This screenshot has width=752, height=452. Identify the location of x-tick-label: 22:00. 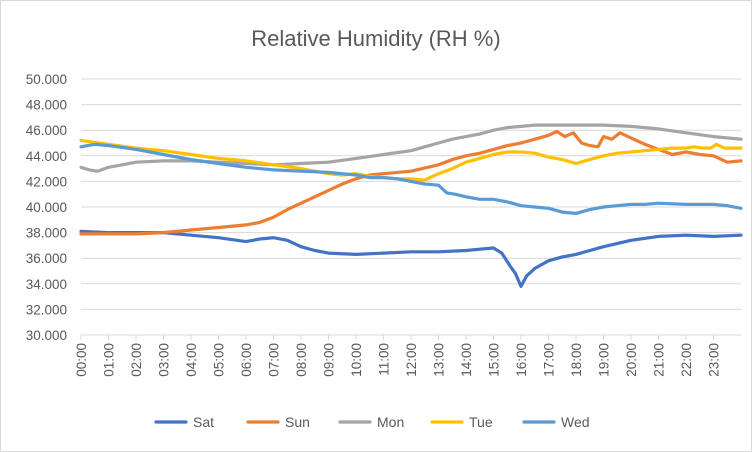
(686, 360).